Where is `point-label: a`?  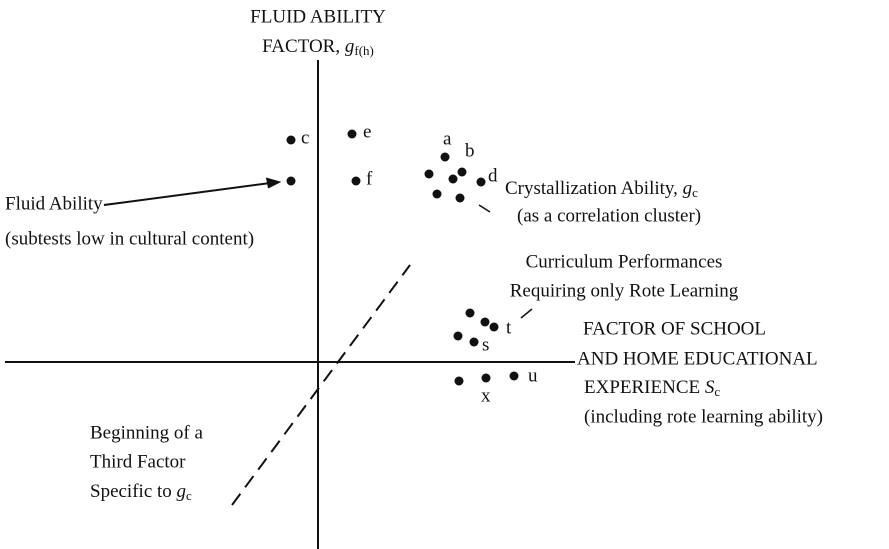 point-label: a is located at coordinates (447, 138).